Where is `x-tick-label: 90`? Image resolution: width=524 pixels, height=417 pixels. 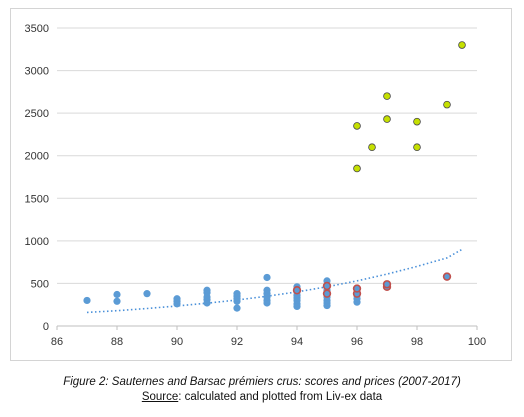
x-tick-label: 90 is located at coordinates (177, 342).